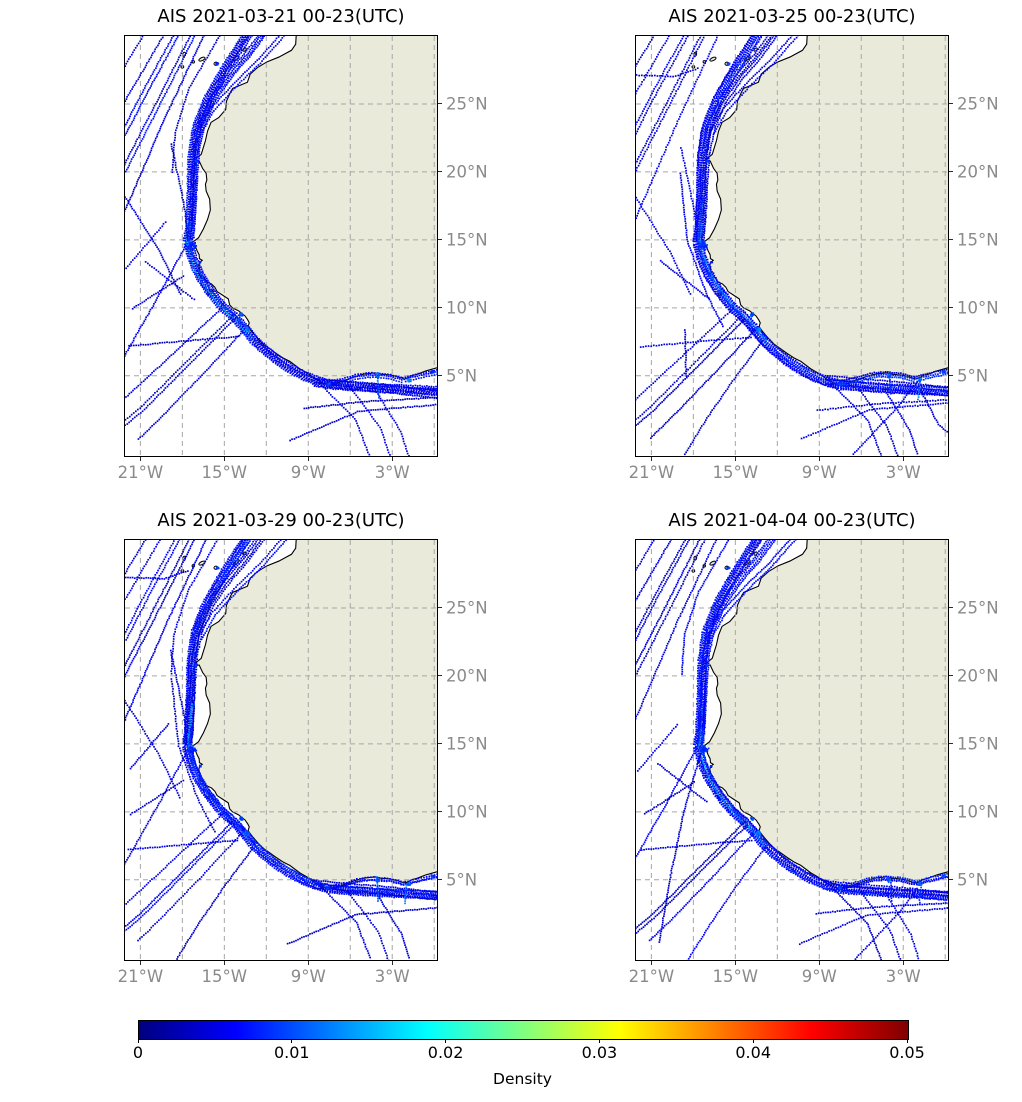 The height and width of the screenshot is (1102, 1022). Describe the element at coordinates (138, 1052) in the screenshot. I see `colorbar-tick-label: 0` at that location.